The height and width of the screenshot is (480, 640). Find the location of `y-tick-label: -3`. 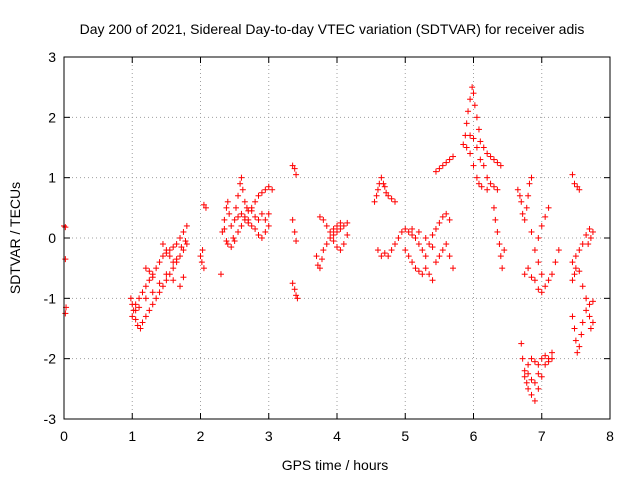

y-tick-label: -3 is located at coordinates (50, 419).